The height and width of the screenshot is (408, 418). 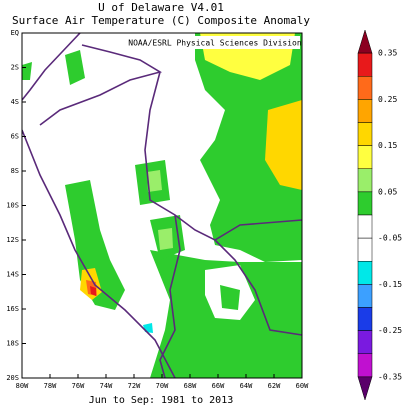 What do you see at coordinates (78, 386) in the screenshot?
I see `x-tick-label: 76W` at bounding box center [78, 386].